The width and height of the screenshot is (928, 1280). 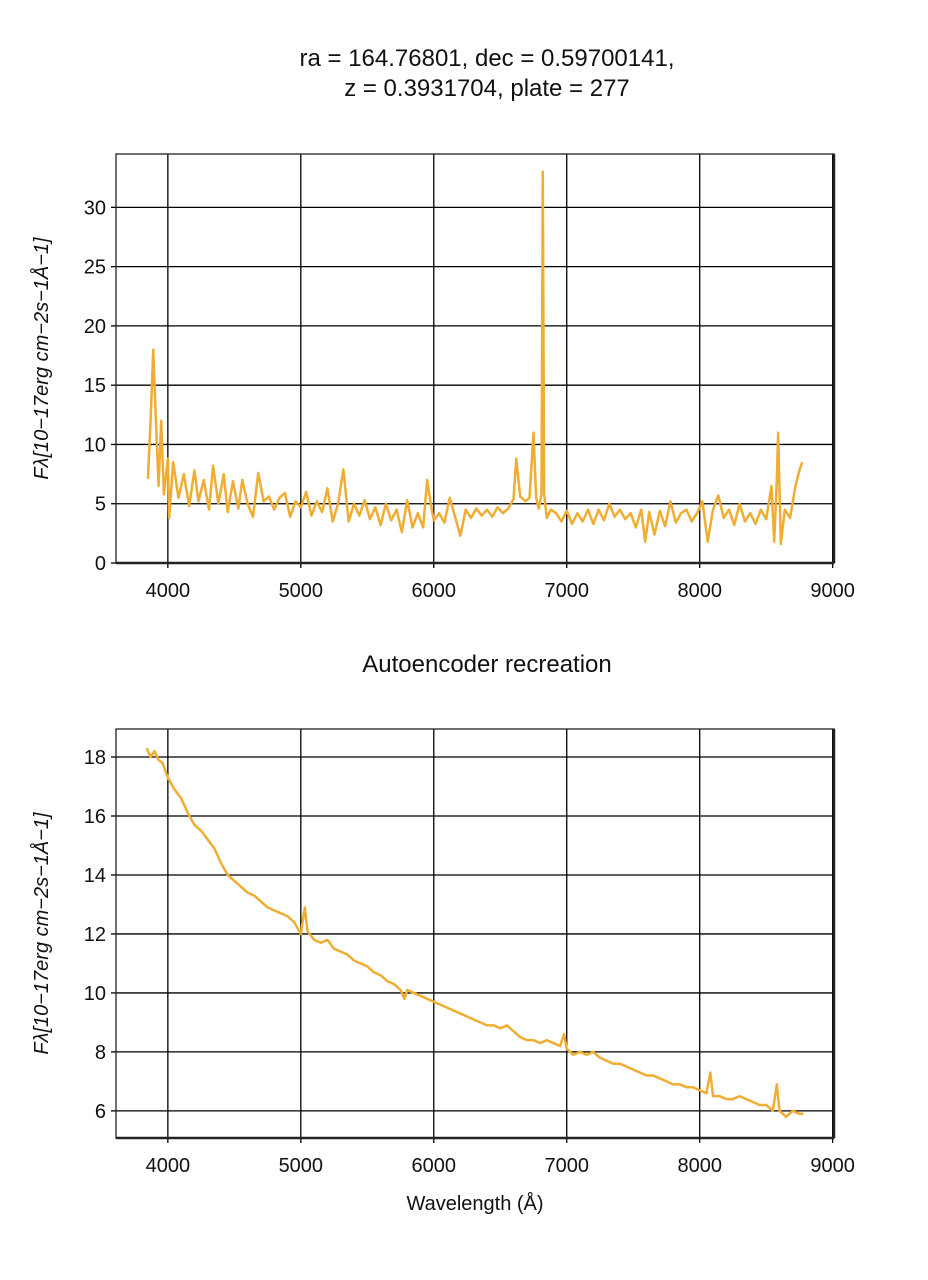 What do you see at coordinates (487, 58) in the screenshot?
I see `chart-title: ra = 164.76801, dec = 0.59700141,` at bounding box center [487, 58].